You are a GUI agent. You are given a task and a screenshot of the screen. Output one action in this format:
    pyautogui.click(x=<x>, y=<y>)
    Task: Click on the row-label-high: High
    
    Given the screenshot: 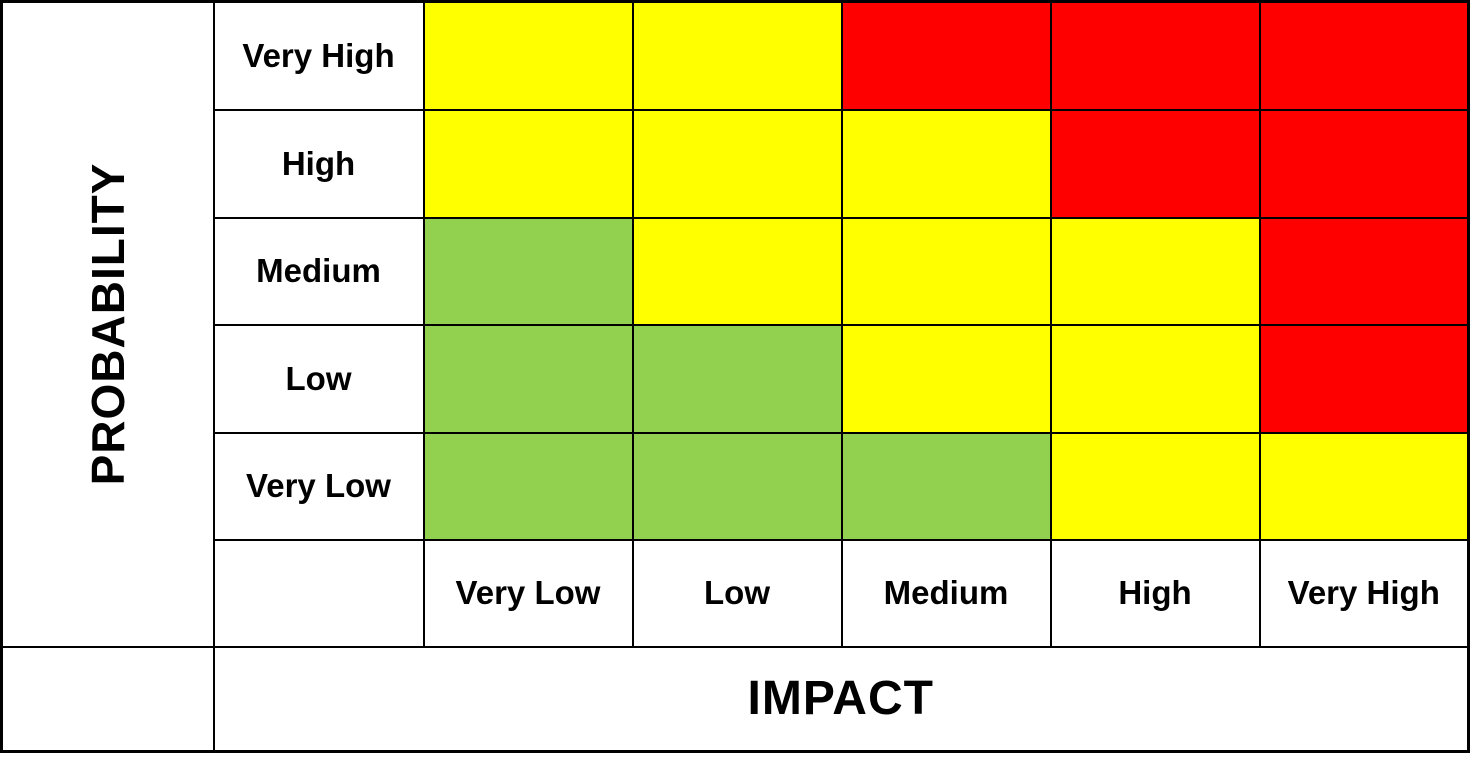 What is the action you would take?
    pyautogui.click(x=318, y=163)
    